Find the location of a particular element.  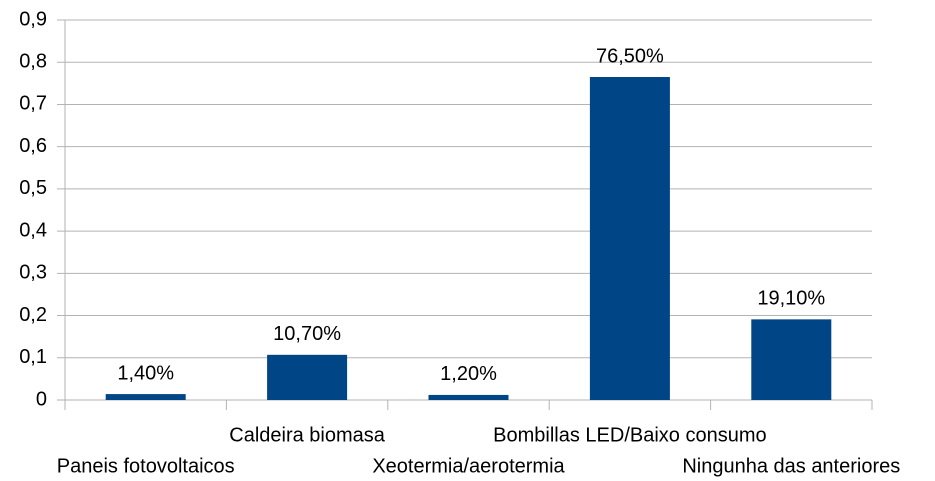

x-tick-label: Xeotermia/aerotermia is located at coordinates (468, 466).